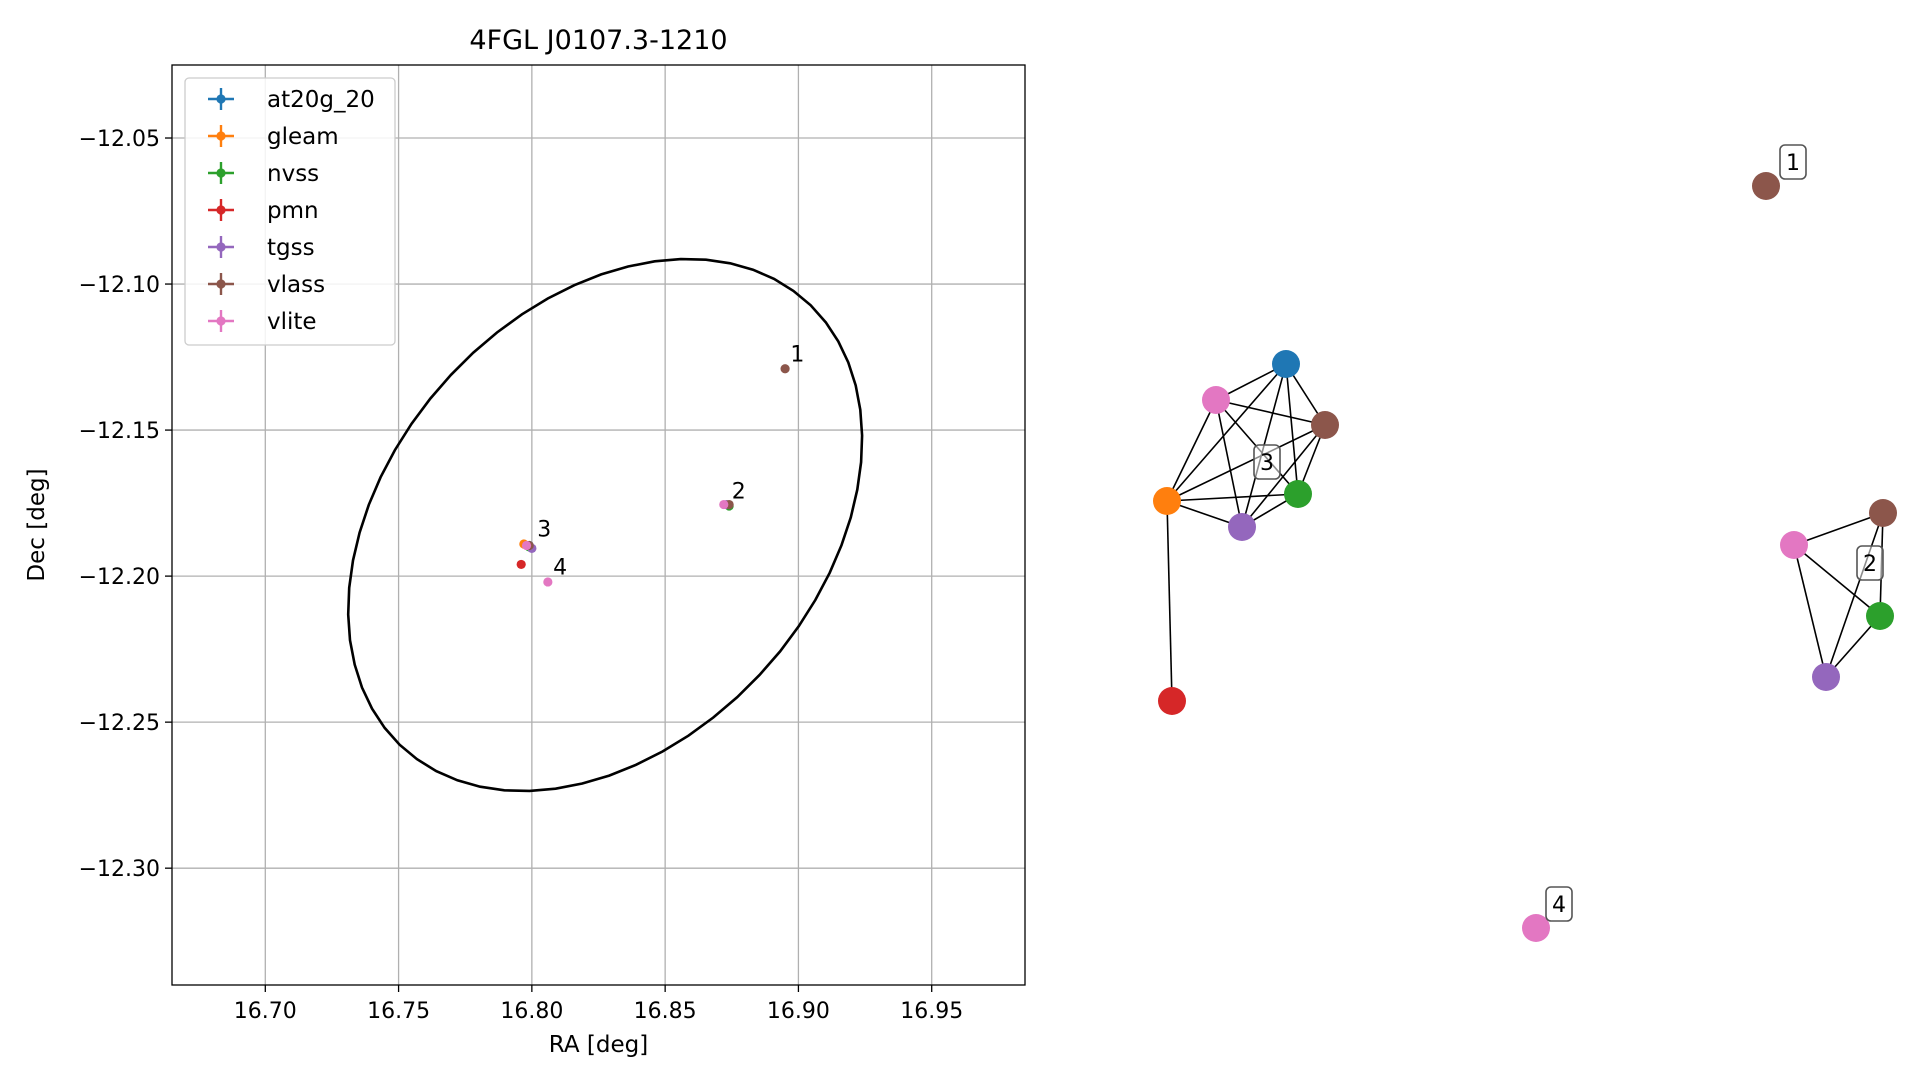 This screenshot has width=1919, height=1080. What do you see at coordinates (119, 139) in the screenshot?
I see `y-tick-label: −12.05` at bounding box center [119, 139].